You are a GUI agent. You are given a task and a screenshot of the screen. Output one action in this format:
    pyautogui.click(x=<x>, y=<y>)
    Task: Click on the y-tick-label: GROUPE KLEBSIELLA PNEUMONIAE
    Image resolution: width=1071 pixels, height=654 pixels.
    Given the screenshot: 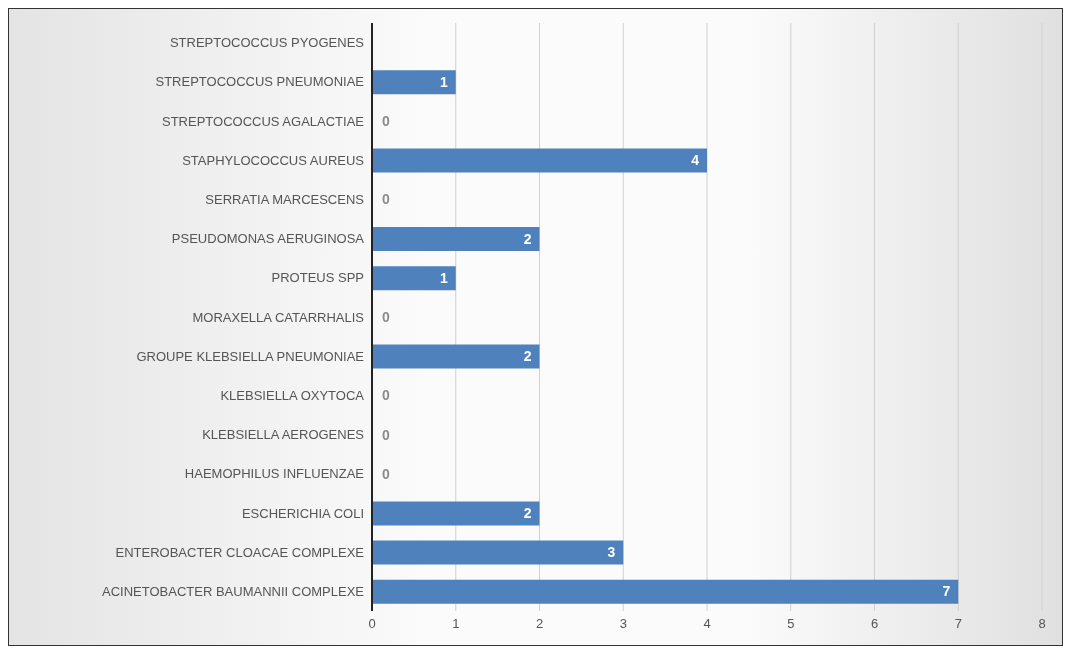 What is the action you would take?
    pyautogui.click(x=250, y=356)
    